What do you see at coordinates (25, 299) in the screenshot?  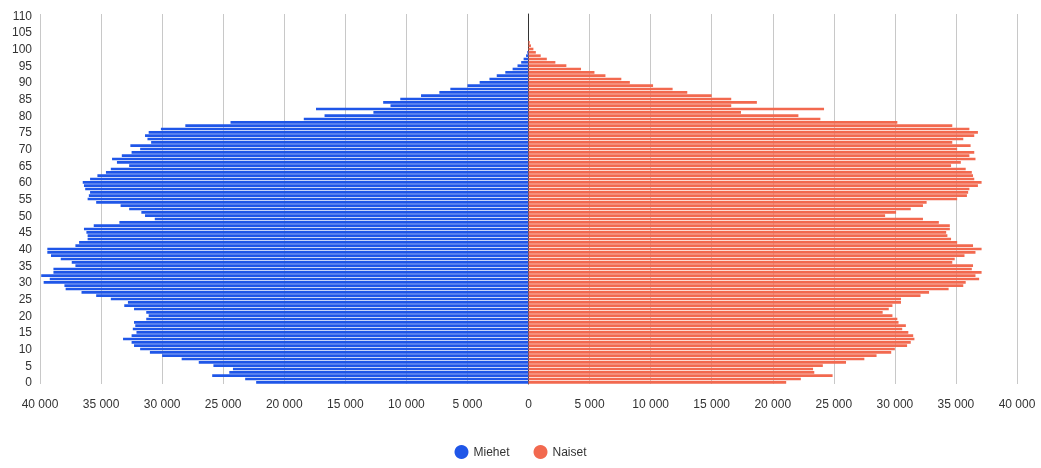 I see `y-tick-label: 25` at bounding box center [25, 299].